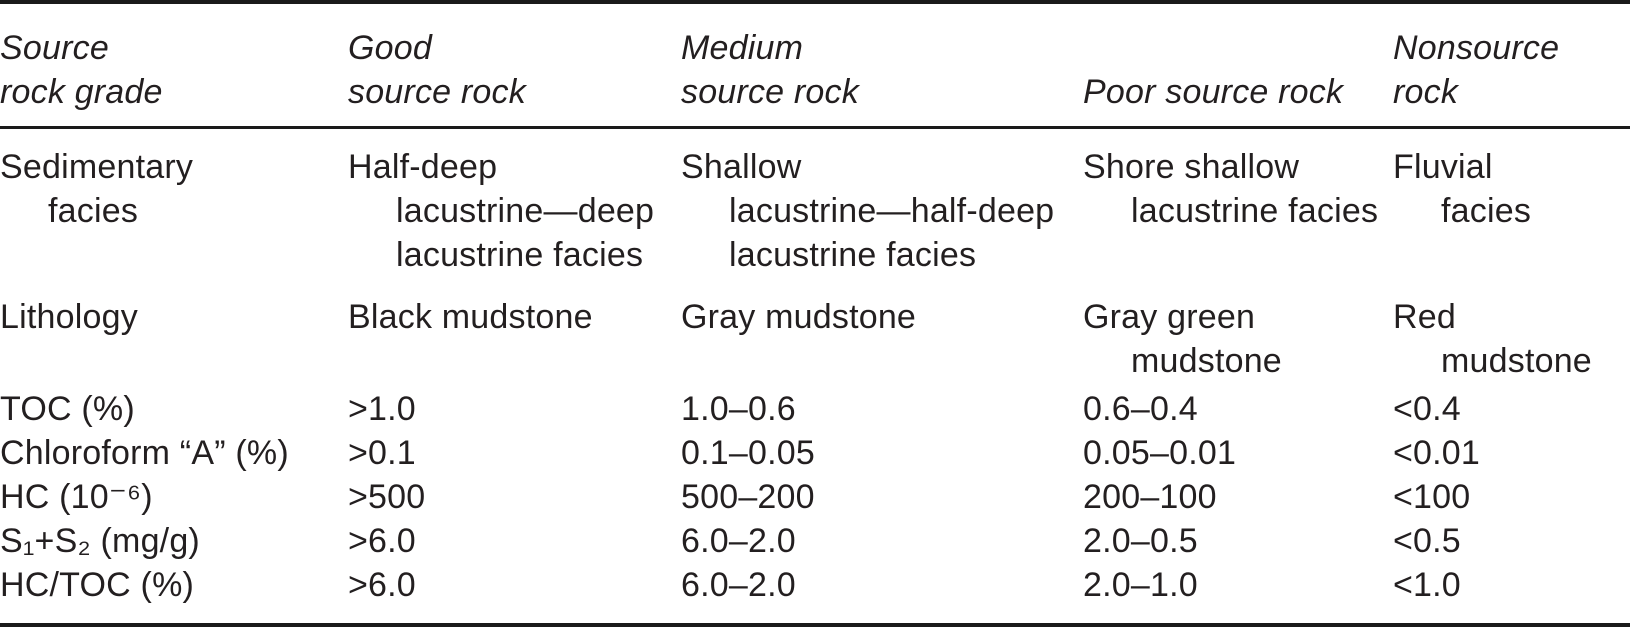  Describe the element at coordinates (1511, 409) in the screenshot. I see `cell-toc-nonsource: <0.4` at that location.